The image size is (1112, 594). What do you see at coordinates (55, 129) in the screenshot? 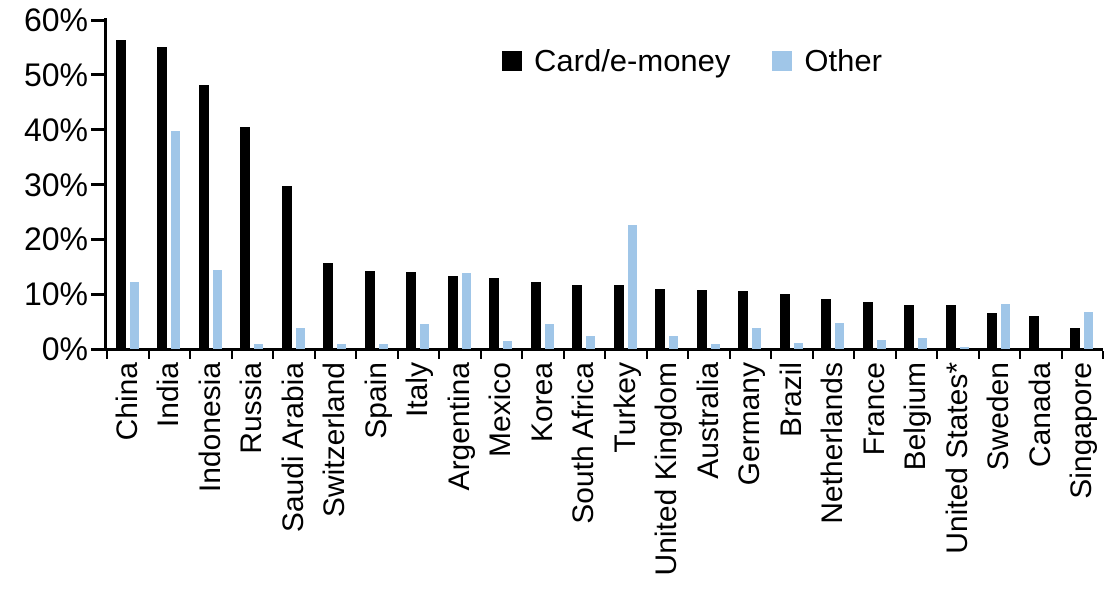
I see `y-axis-label: 40%` at bounding box center [55, 129].